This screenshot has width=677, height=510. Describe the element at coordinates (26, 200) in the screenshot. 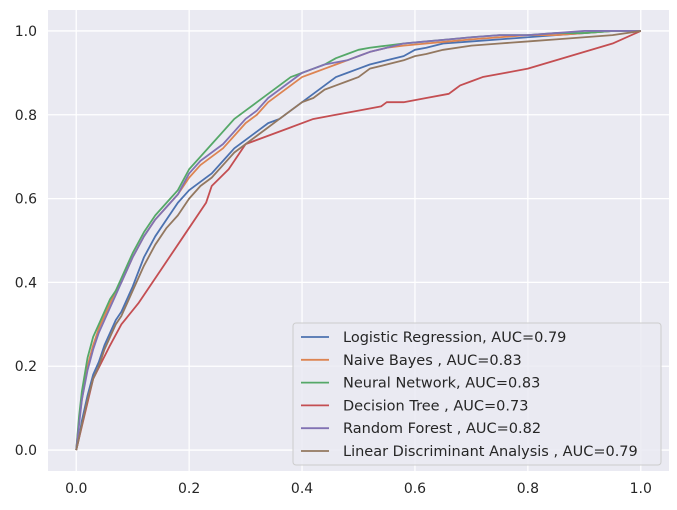

I see `y-tick-label: 0.6` at that location.